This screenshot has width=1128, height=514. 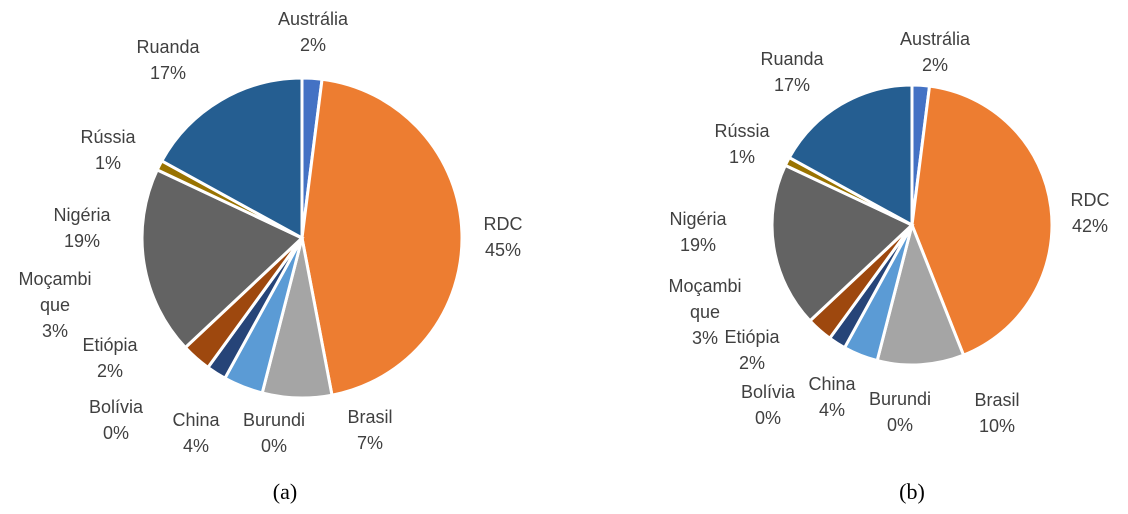 I want to click on slice-label: Brasil 7%, so click(x=369, y=430).